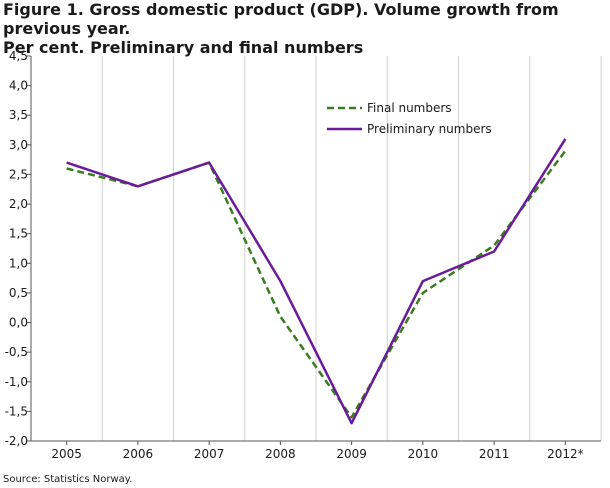 This screenshot has width=610, height=488. What do you see at coordinates (18, 263) in the screenshot?
I see `y-tick-label: 1,0` at bounding box center [18, 263].